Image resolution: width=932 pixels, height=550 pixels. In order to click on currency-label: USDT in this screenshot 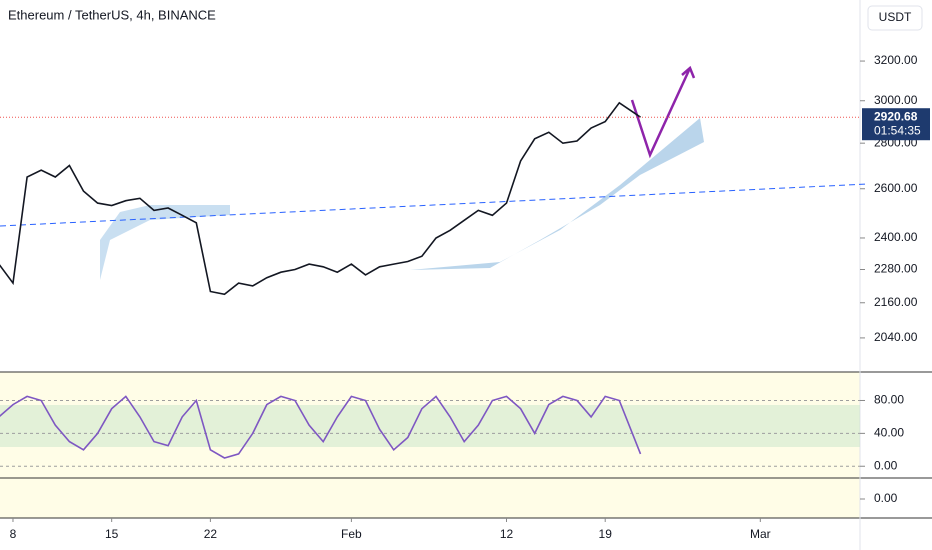, I will do `click(895, 17)`.